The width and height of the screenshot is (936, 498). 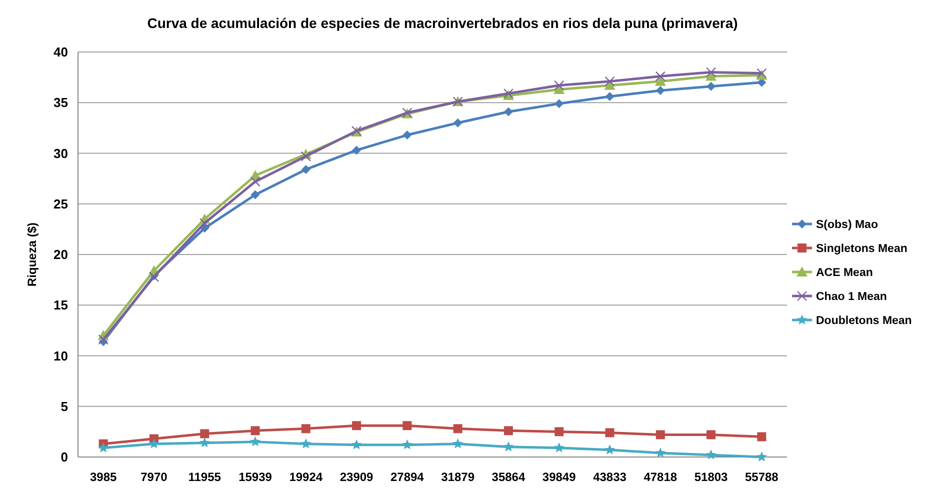 What do you see at coordinates (61, 305) in the screenshot?
I see `y-tick-label: 15` at bounding box center [61, 305].